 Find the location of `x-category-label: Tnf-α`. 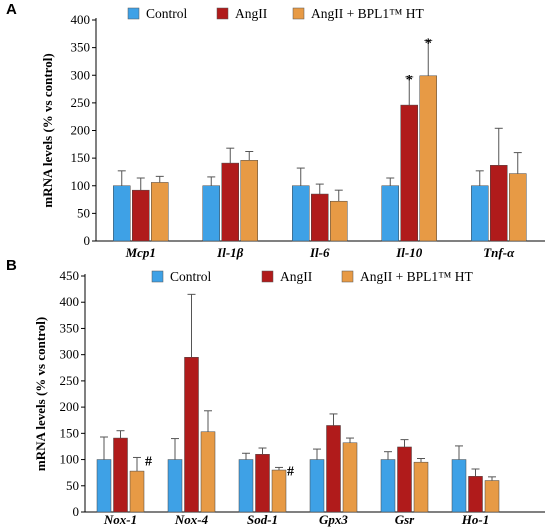

x-category-label: Tnf-α is located at coordinates (499, 252).